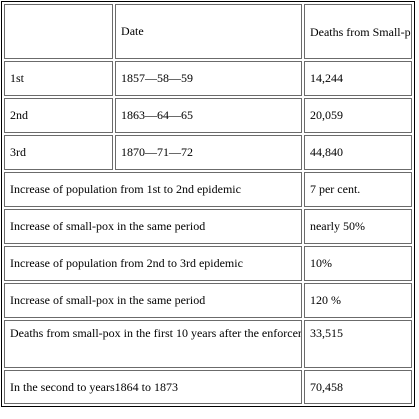  I want to click on epidemic-deaths: 14,244, so click(357, 78).